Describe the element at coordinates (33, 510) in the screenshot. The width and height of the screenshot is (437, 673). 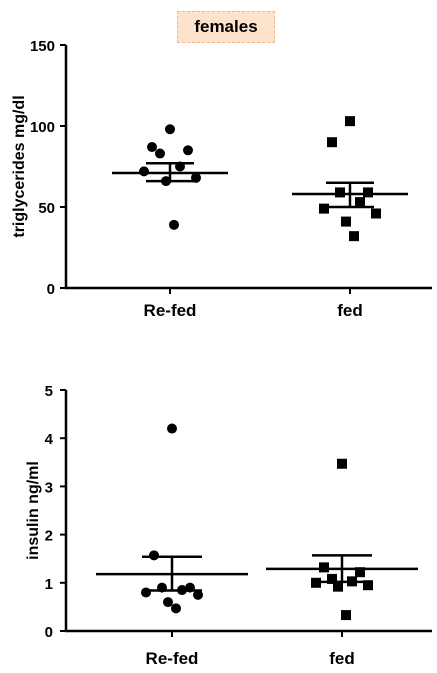
I see `y-axis-label: insulin ng/ml` at that location.